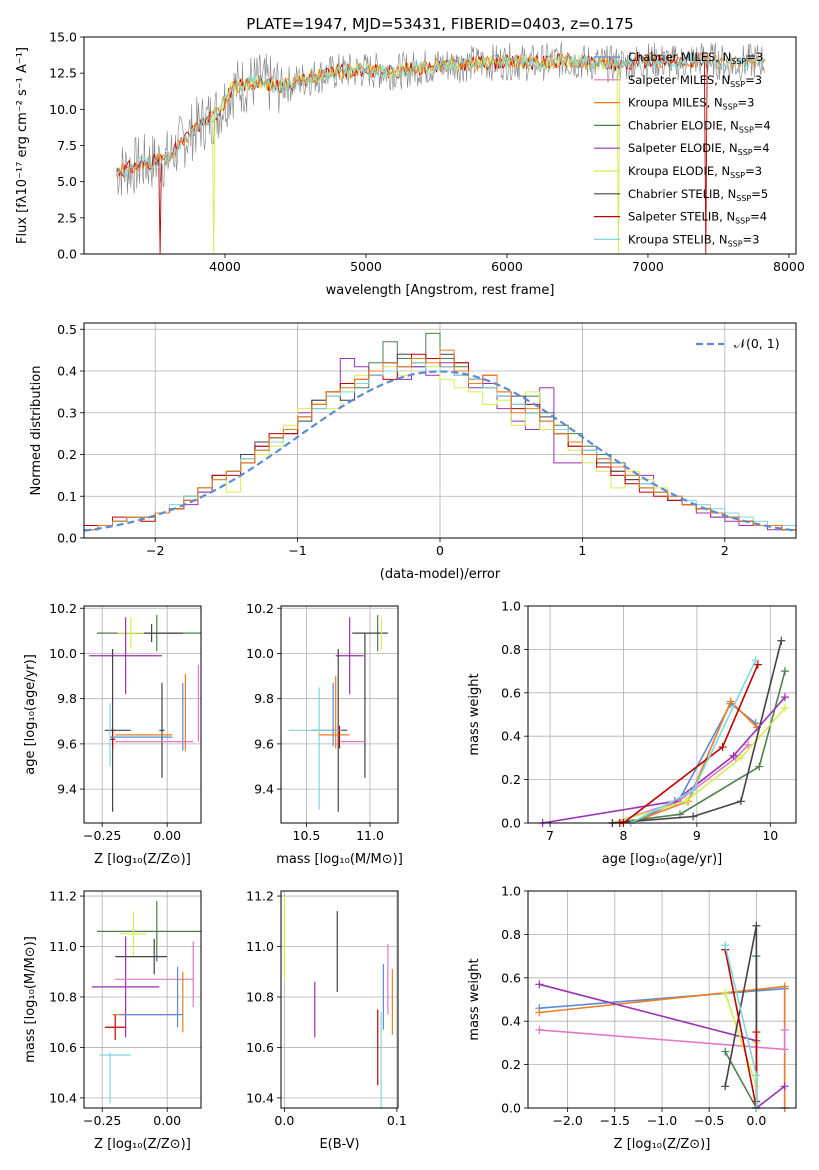 The width and height of the screenshot is (819, 1170). Describe the element at coordinates (339, 859) in the screenshot. I see `age_vs_mass-xlabel: mass [log₁₀(M/M⊙)]` at that location.